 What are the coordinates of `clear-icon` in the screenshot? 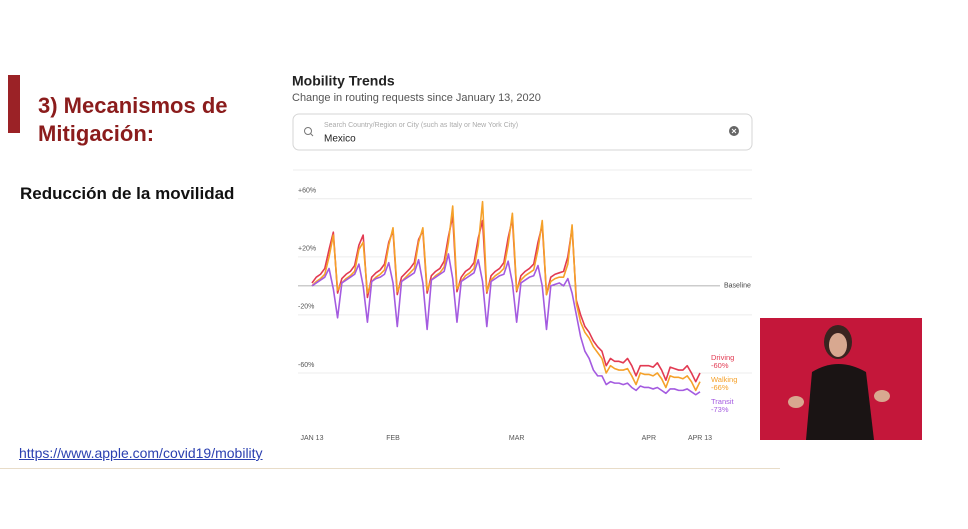 It's located at (734, 131).